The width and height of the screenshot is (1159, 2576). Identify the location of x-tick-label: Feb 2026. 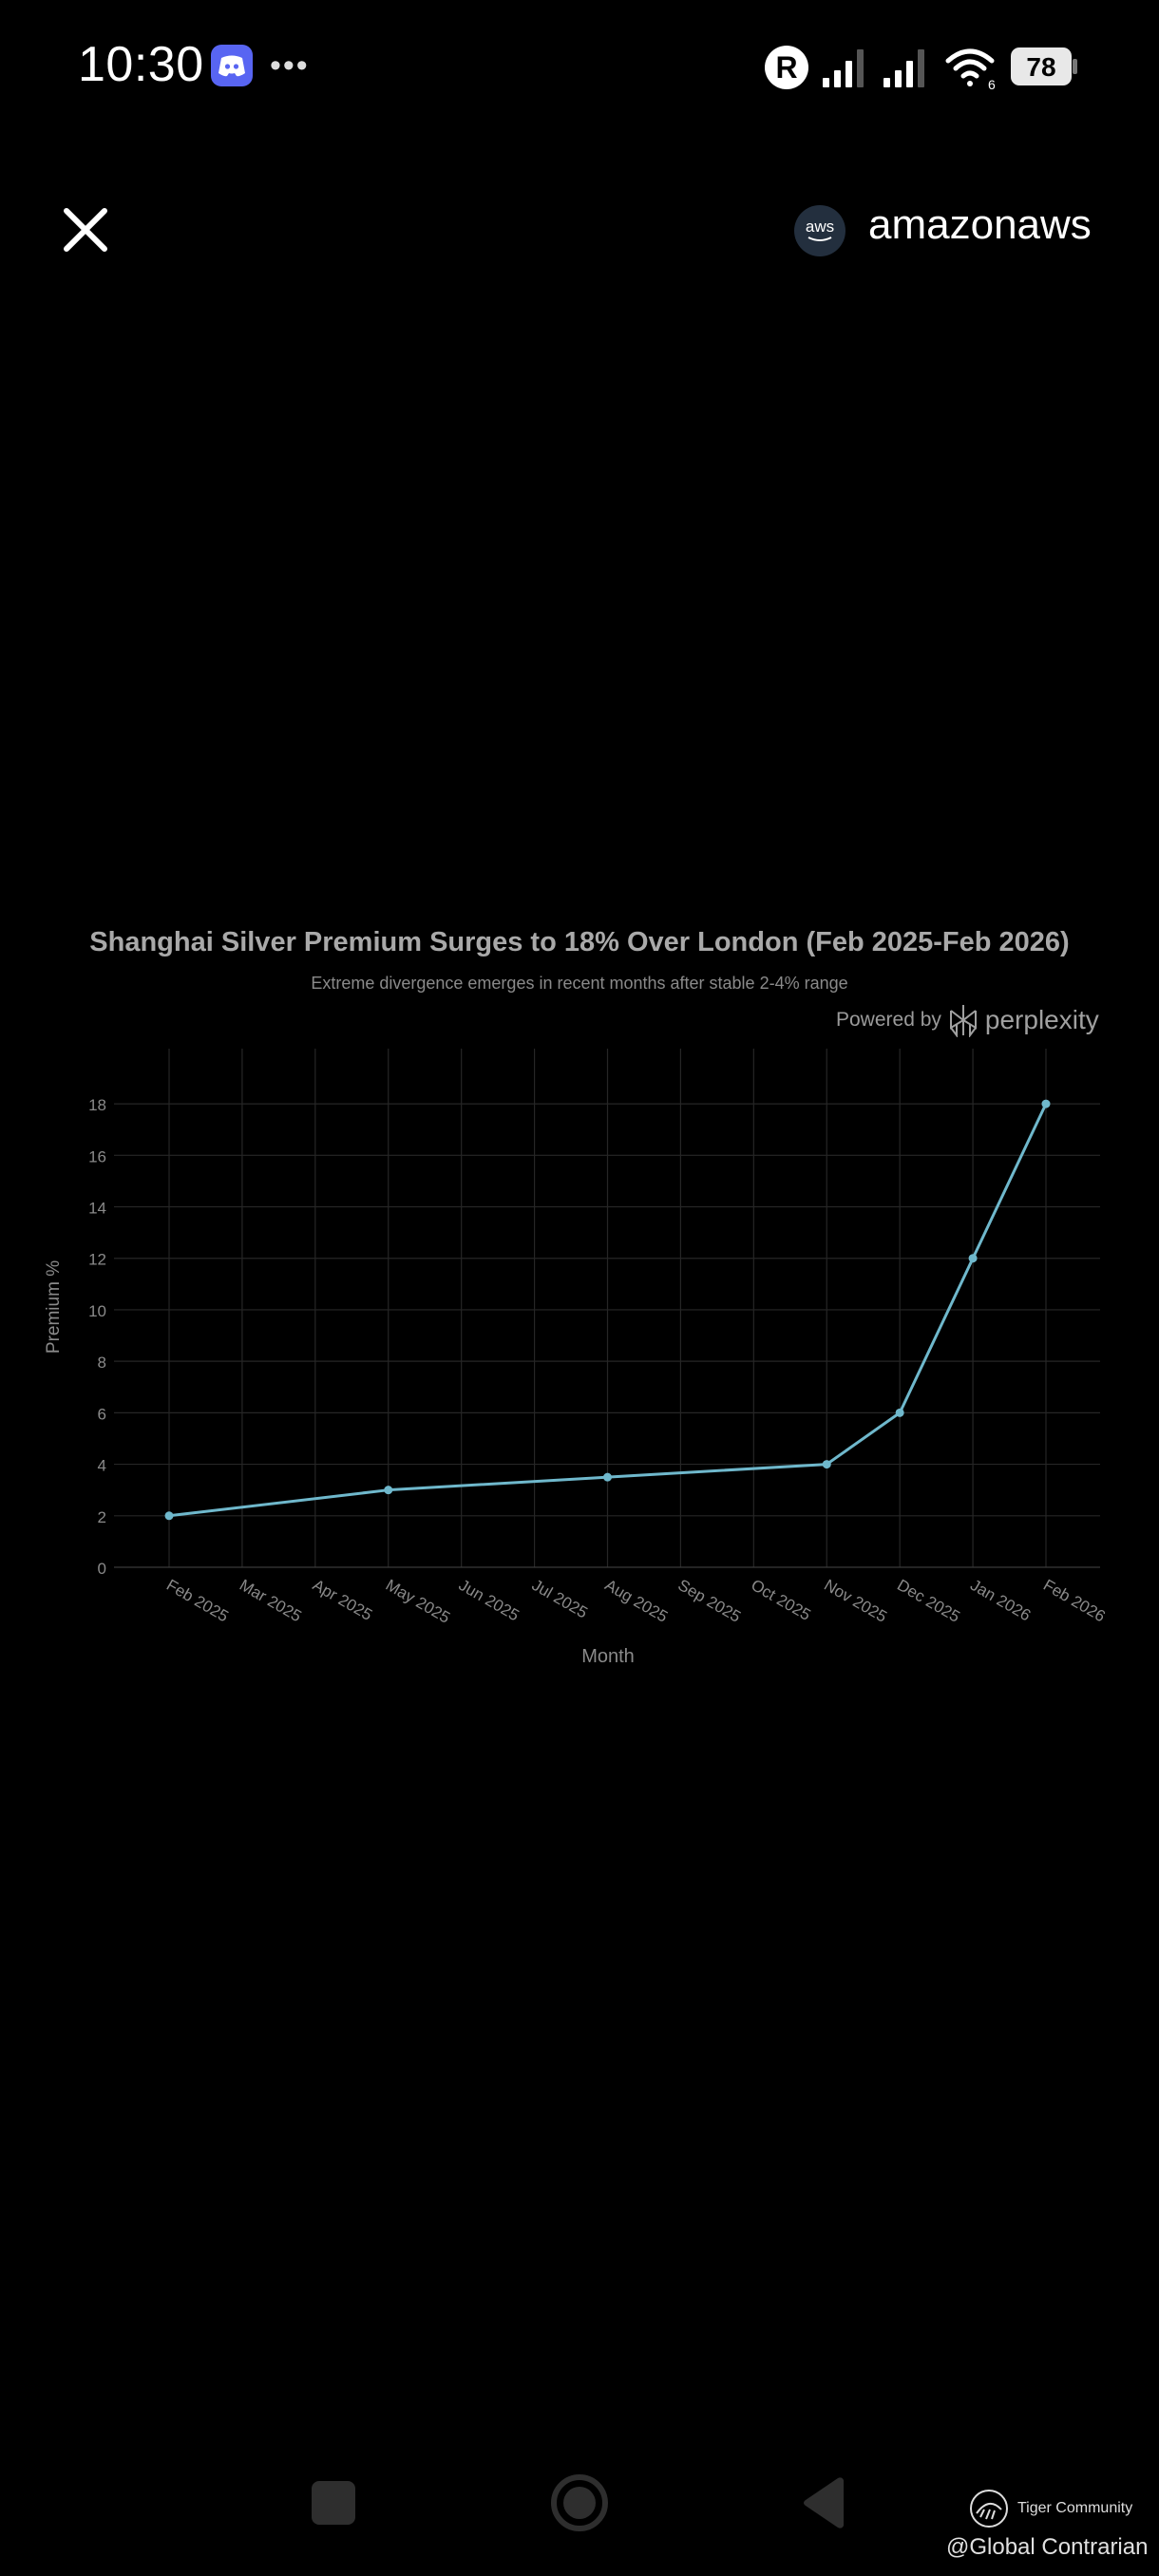
(1074, 1600).